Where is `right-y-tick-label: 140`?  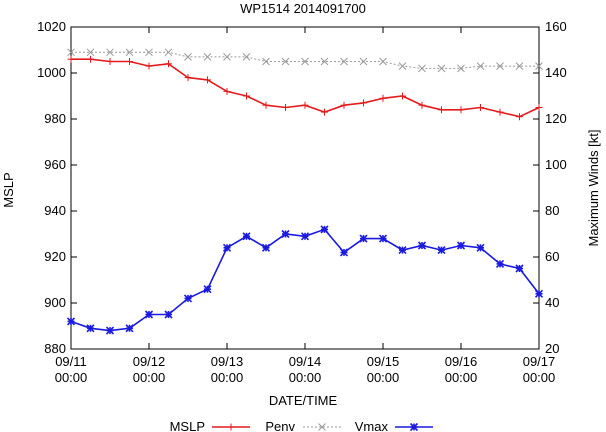
right-y-tick-label: 140 is located at coordinates (556, 72).